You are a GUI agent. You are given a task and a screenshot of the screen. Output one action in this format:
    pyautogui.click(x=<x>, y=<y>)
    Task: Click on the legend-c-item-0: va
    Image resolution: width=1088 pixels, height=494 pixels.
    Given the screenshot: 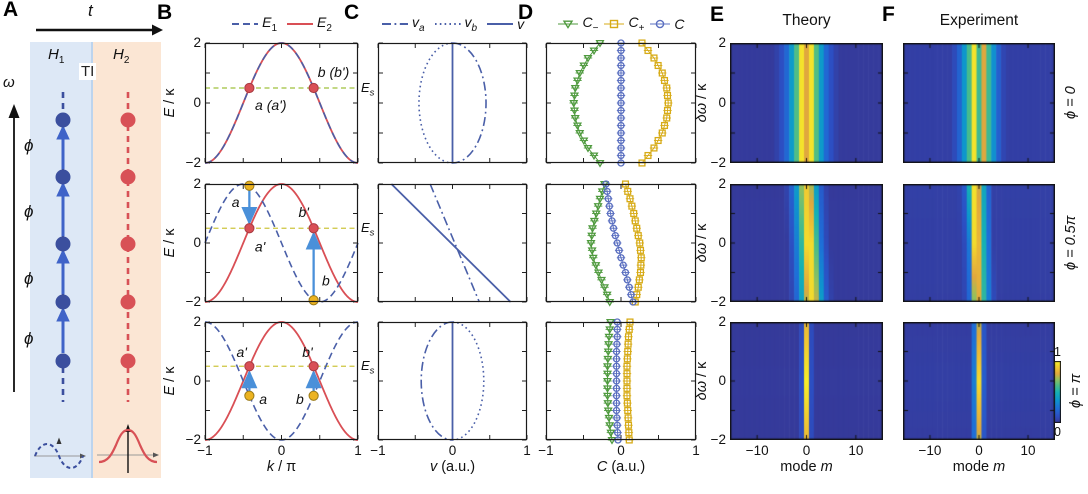 What is the action you would take?
    pyautogui.click(x=403, y=24)
    